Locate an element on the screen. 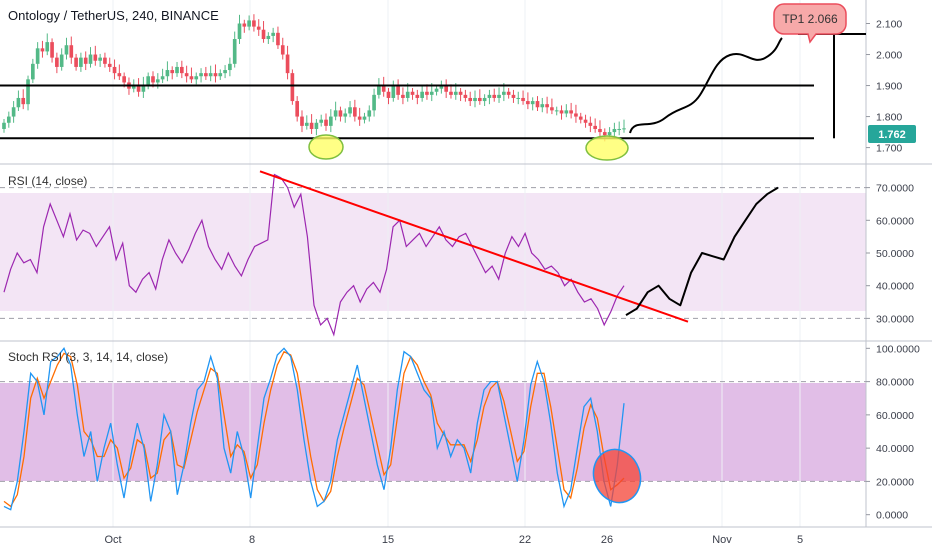 Image resolution: width=932 pixels, height=550 pixels. time-tick-label: 26 is located at coordinates (607, 540).